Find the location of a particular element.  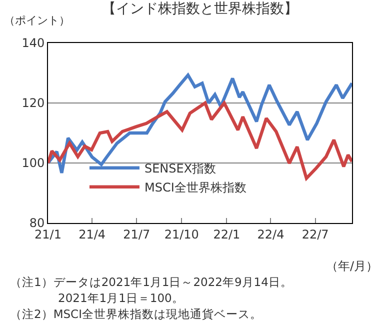

x-tick-label: 22/4 is located at coordinates (270, 234).